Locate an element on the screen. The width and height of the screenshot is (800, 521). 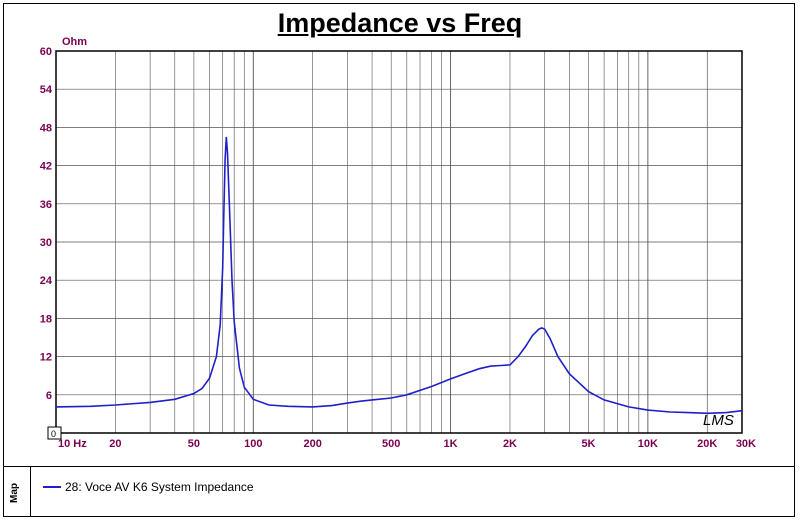
corner-marker-icon: 0 is located at coordinates (54, 433).